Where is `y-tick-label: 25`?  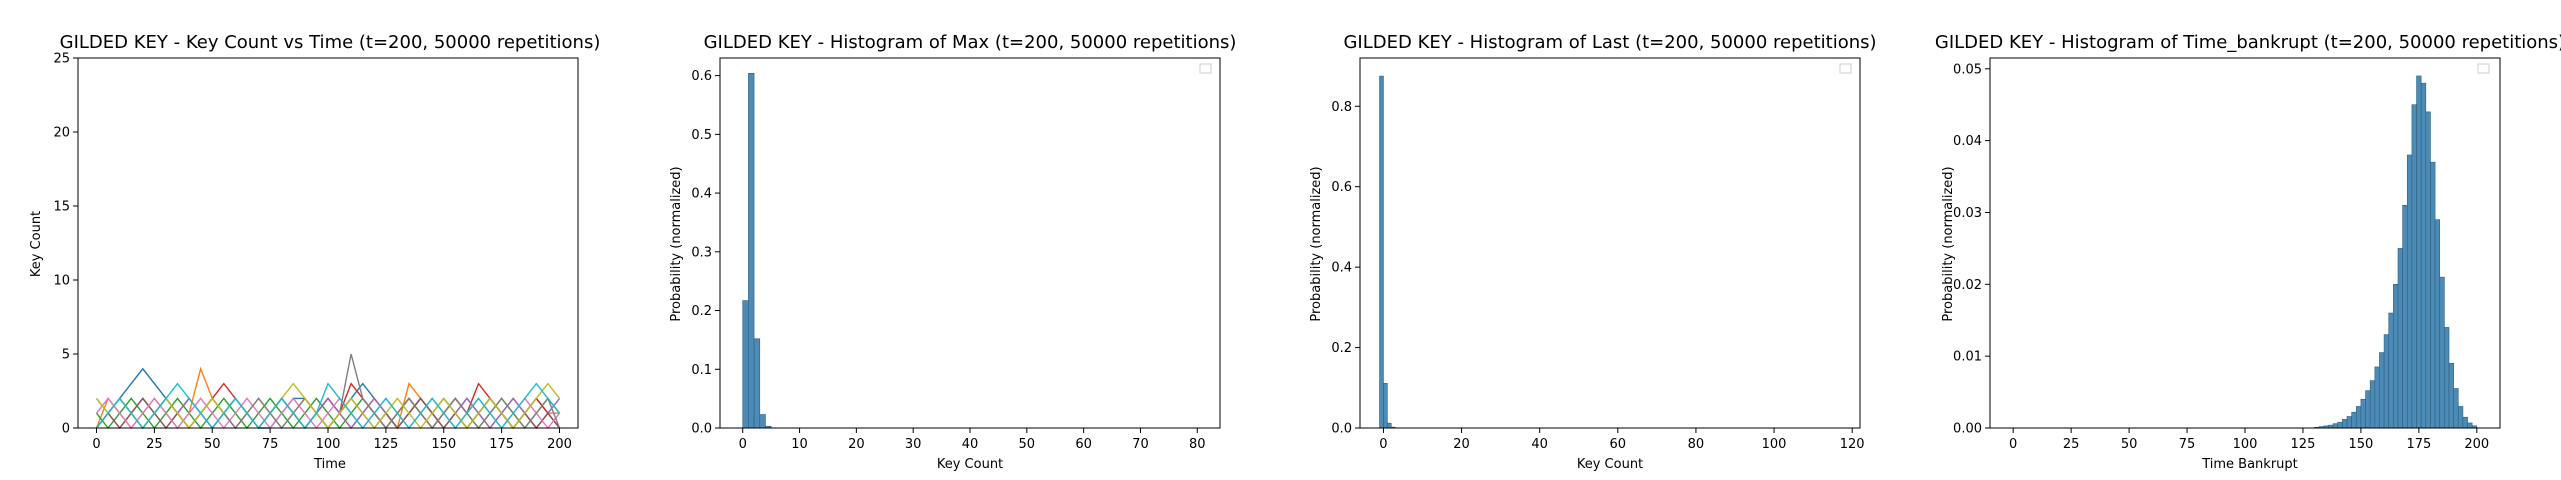
y-tick-label: 25 is located at coordinates (61, 59).